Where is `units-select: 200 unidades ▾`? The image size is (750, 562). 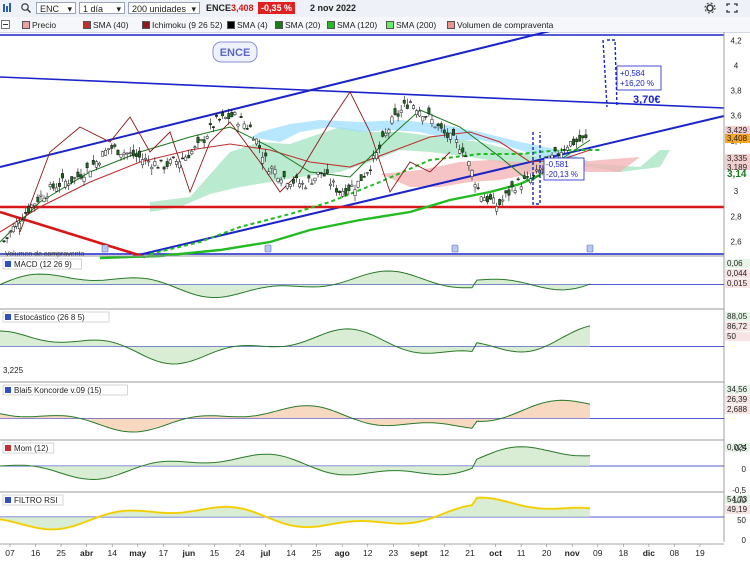
units-select: 200 unidades ▾ is located at coordinates (164, 8).